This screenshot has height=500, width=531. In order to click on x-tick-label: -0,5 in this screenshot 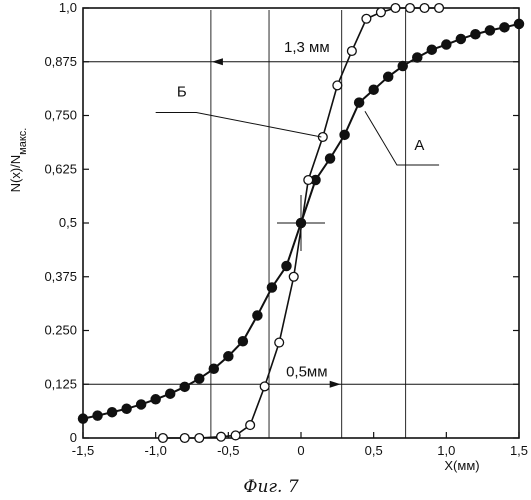, I will do `click(228, 450)`.